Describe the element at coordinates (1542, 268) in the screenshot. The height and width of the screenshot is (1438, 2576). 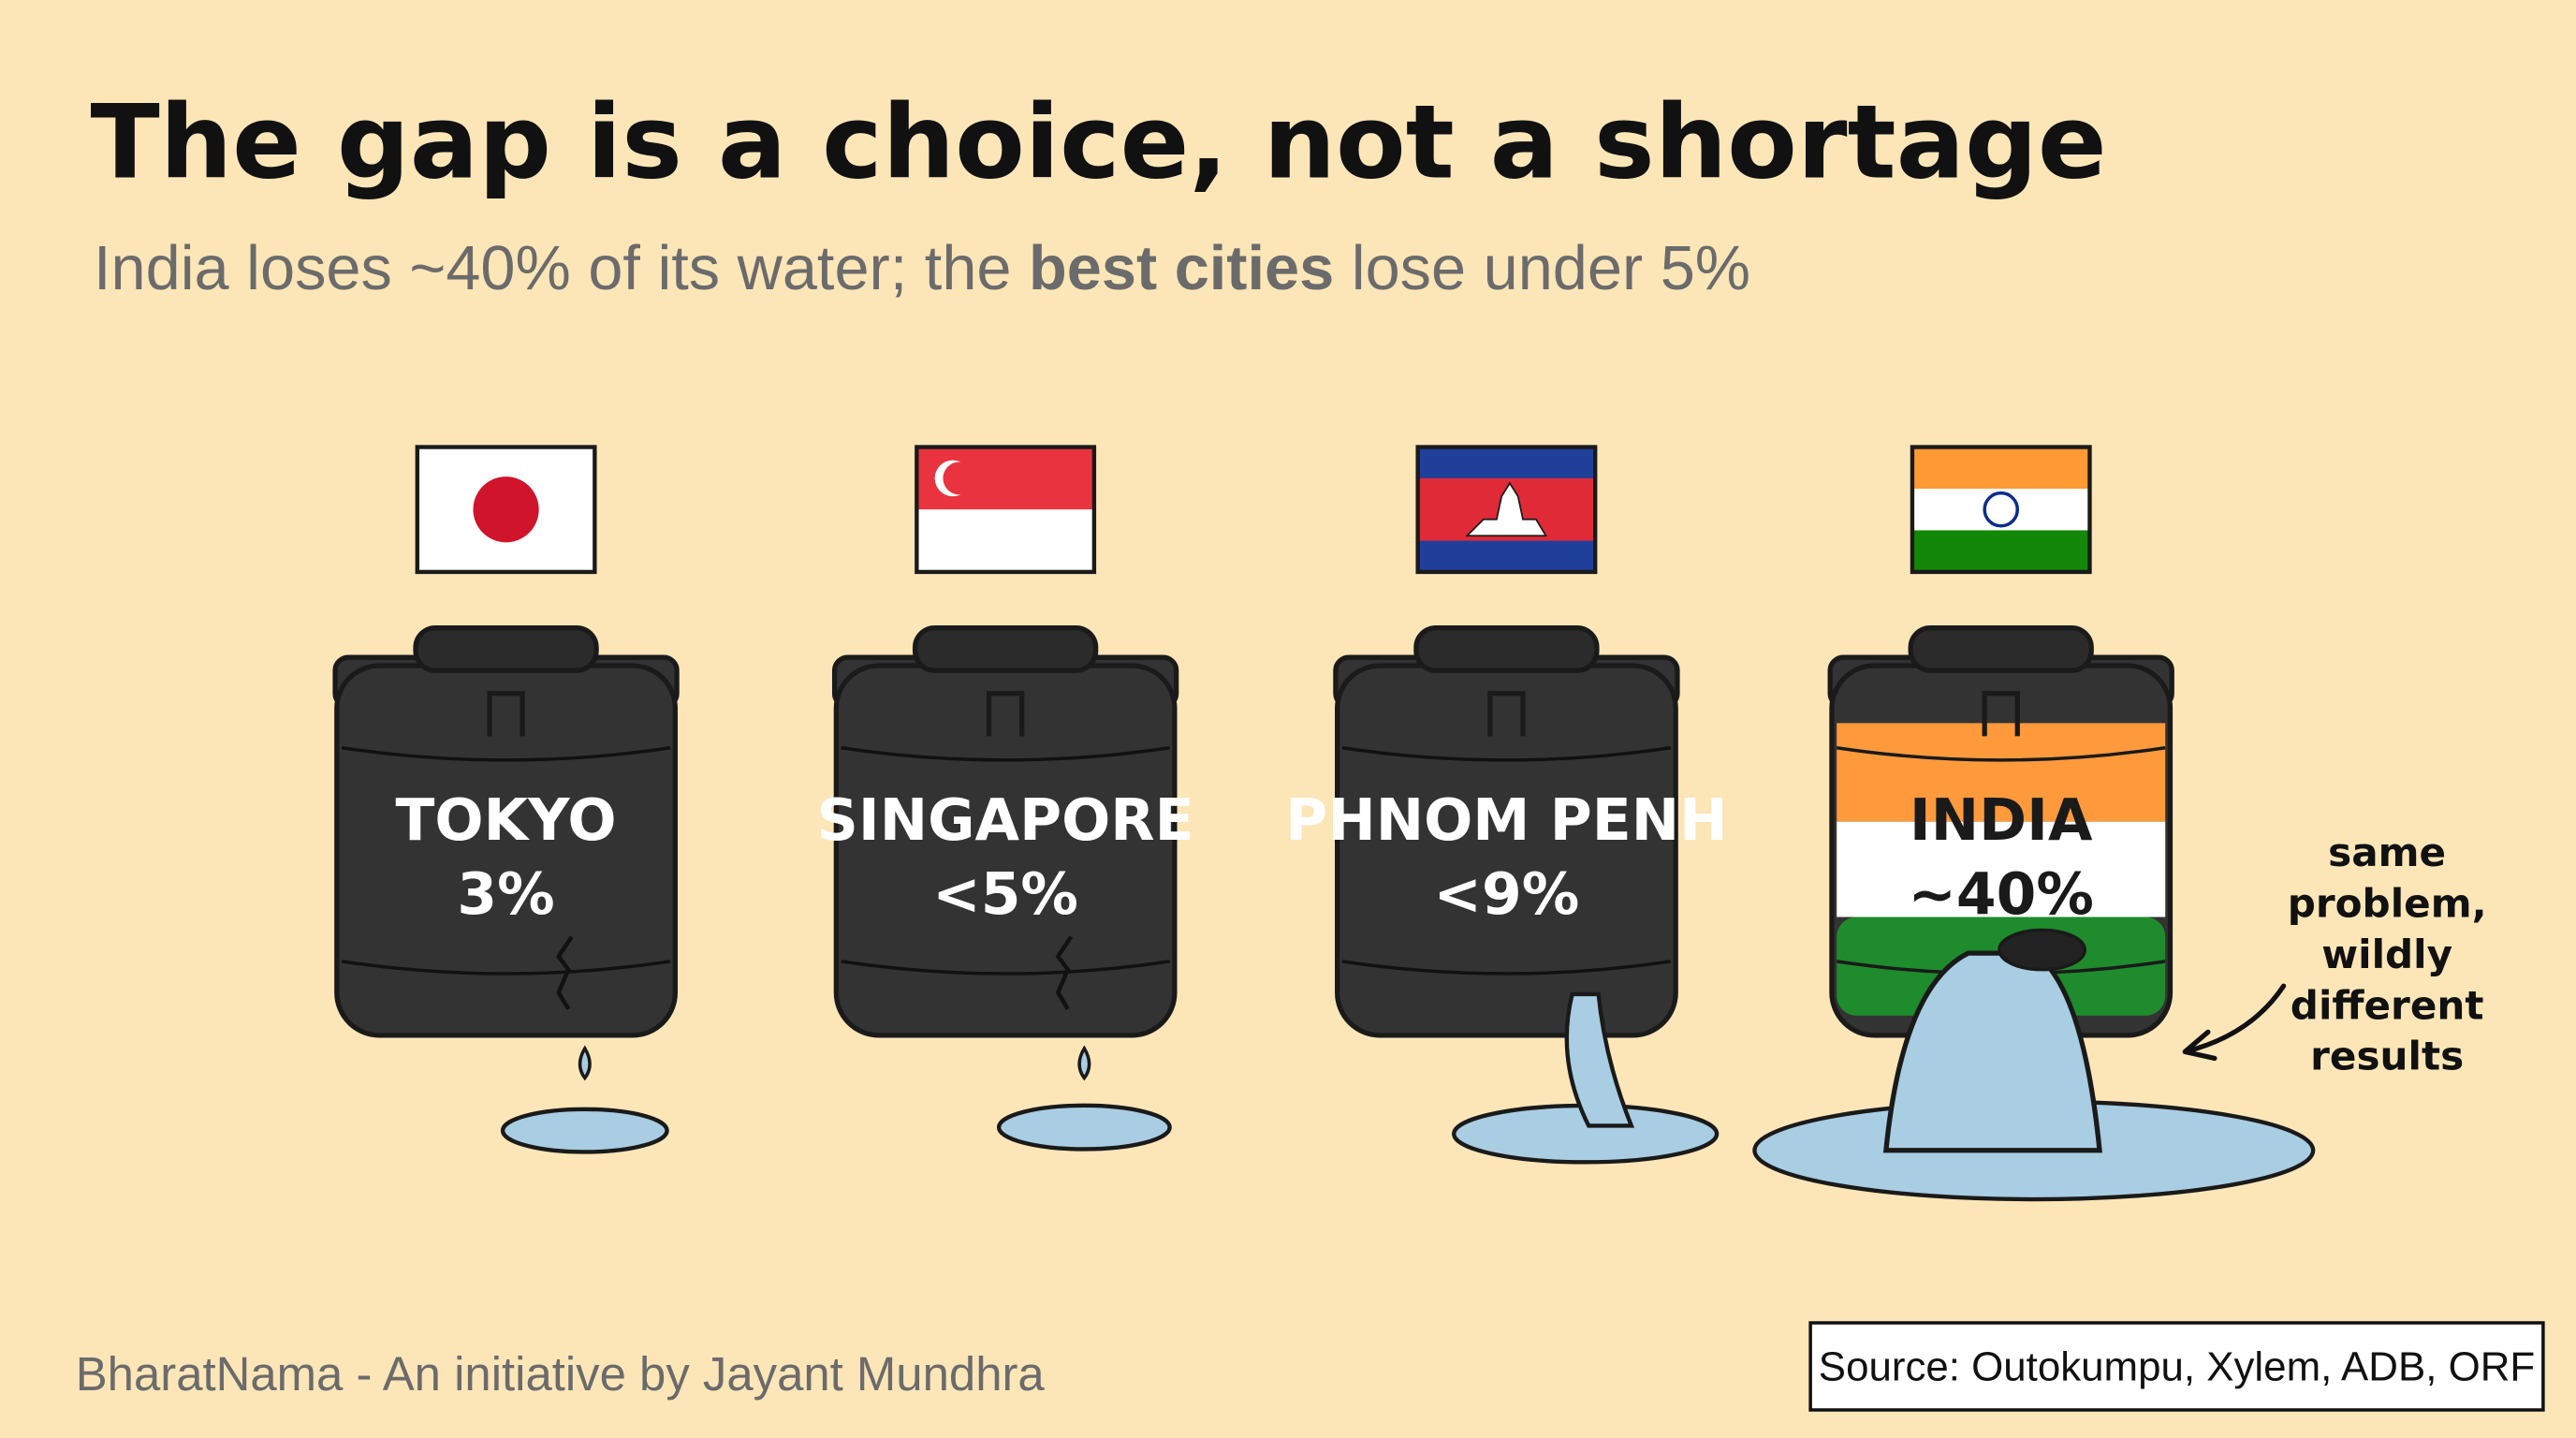
I see `subtitle-text: lose under 5%` at that location.